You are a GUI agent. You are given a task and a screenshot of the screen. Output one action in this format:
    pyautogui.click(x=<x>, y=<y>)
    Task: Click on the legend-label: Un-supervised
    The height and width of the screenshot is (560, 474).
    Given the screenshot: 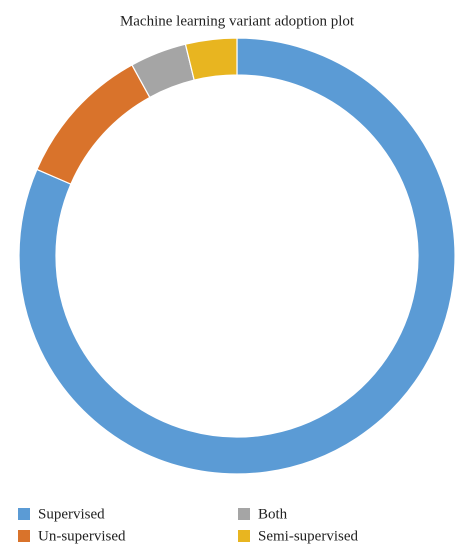 What is the action you would take?
    pyautogui.click(x=82, y=536)
    